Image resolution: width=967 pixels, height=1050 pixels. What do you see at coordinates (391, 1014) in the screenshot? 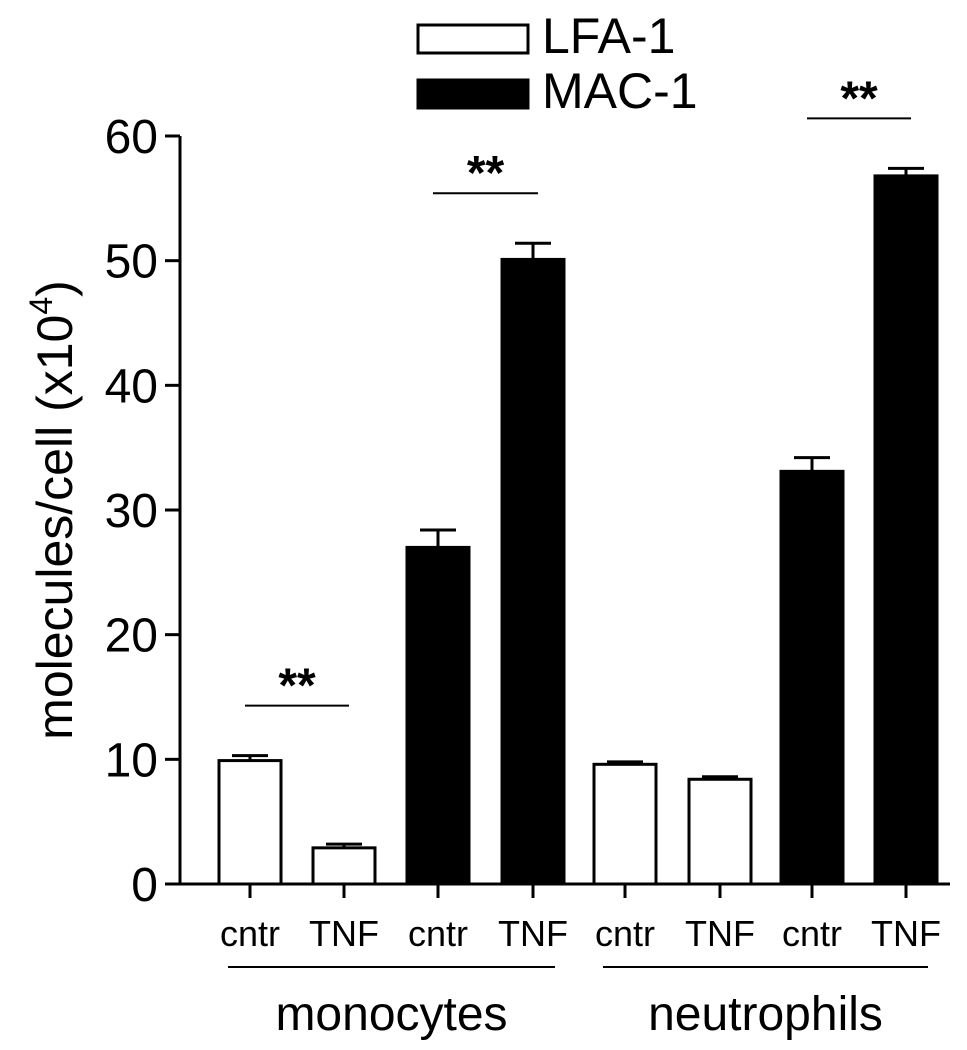
I see `group-label-monocytes: monocytes` at bounding box center [391, 1014].